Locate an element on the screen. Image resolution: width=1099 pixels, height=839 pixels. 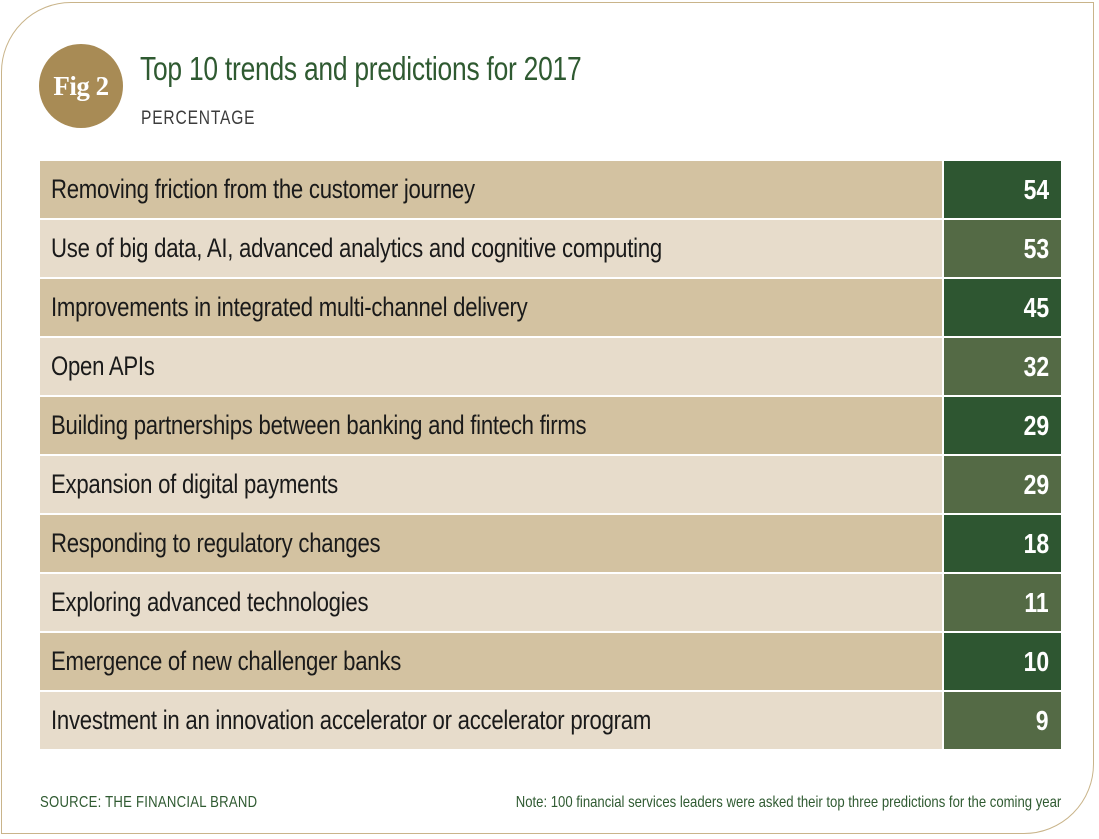
row-value: 11 is located at coordinates (1002, 602).